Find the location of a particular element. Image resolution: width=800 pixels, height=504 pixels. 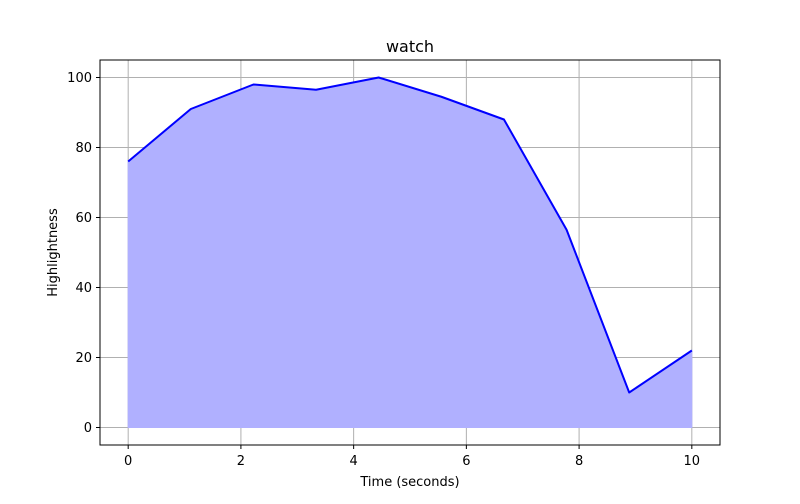

x-tick-label: 8 is located at coordinates (579, 461).